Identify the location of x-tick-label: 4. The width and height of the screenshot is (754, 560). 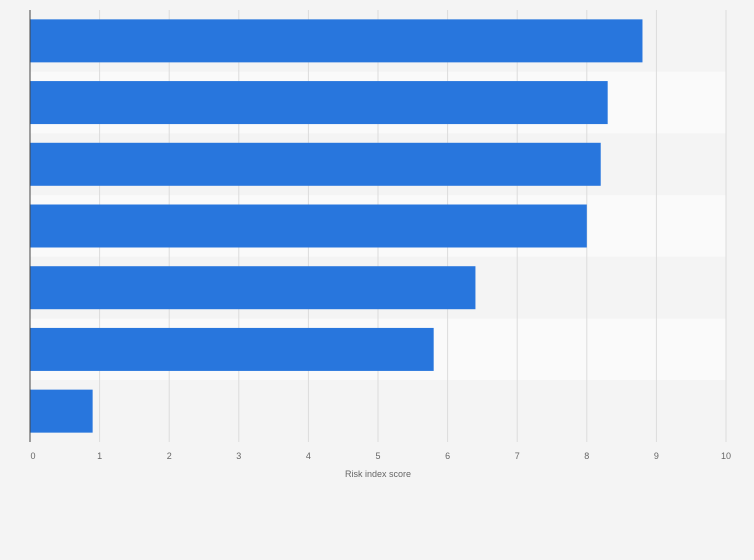
(308, 456).